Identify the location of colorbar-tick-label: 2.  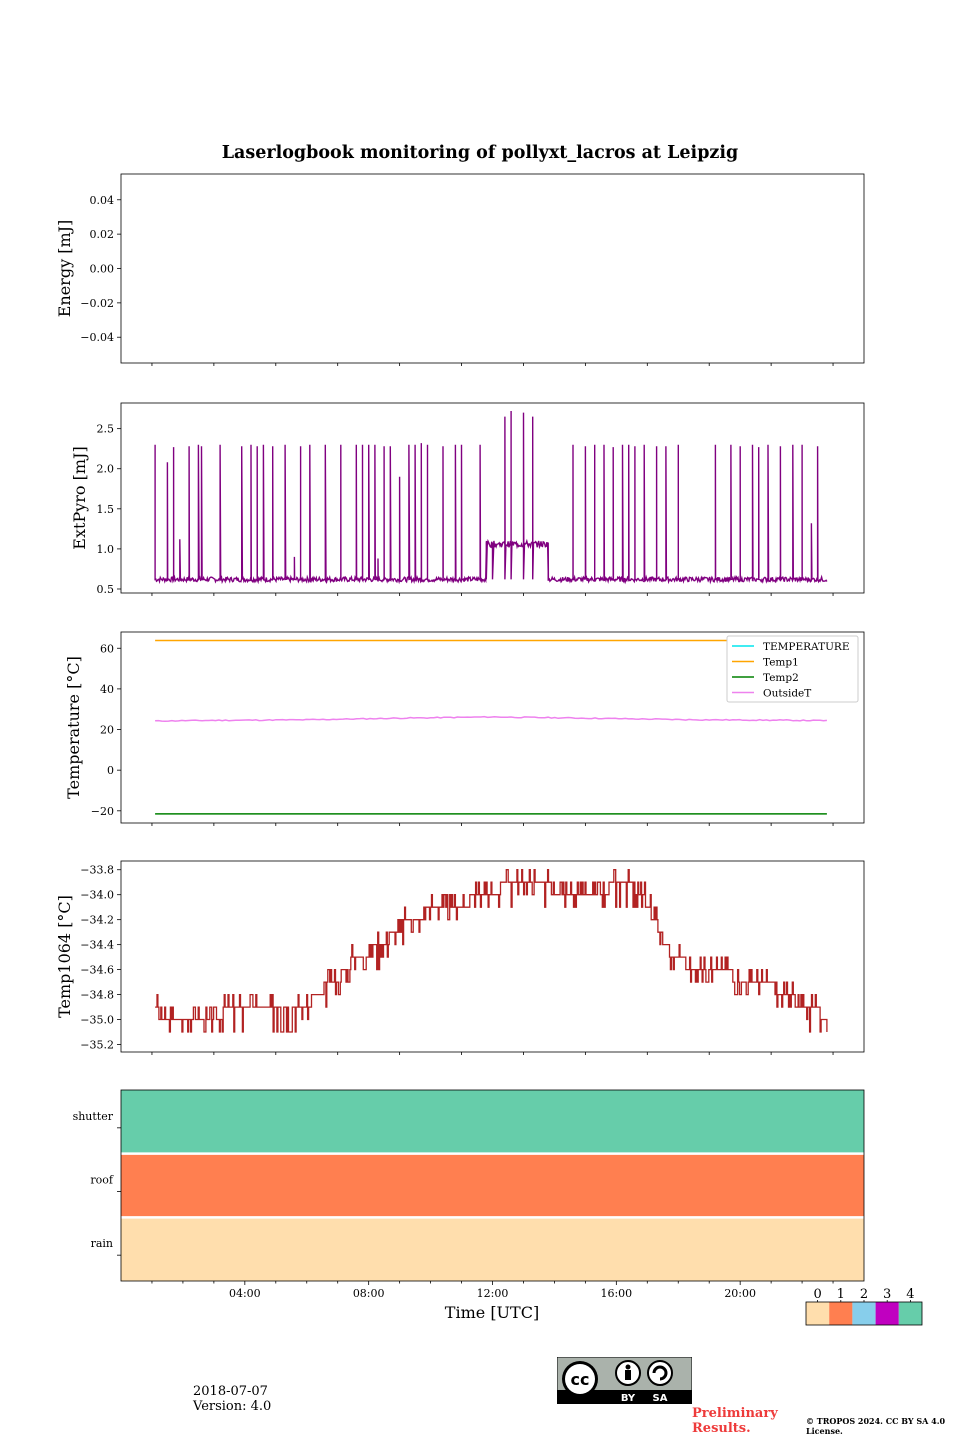
(864, 1294).